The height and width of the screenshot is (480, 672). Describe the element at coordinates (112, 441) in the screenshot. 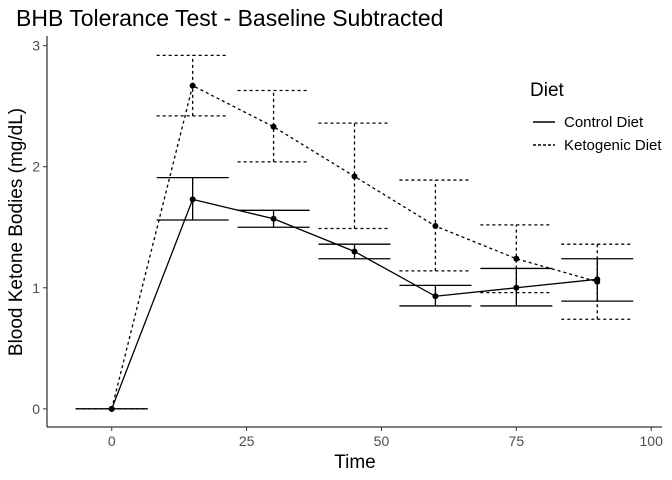

I see `x-tick-label: 0` at that location.